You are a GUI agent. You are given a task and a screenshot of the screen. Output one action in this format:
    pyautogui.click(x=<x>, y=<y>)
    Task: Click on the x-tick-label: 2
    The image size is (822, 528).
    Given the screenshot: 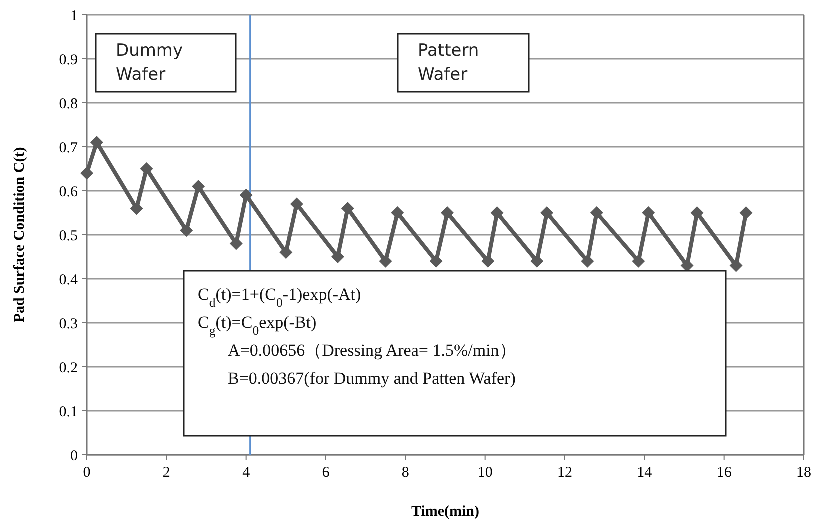 What is the action you would take?
    pyautogui.click(x=166, y=473)
    